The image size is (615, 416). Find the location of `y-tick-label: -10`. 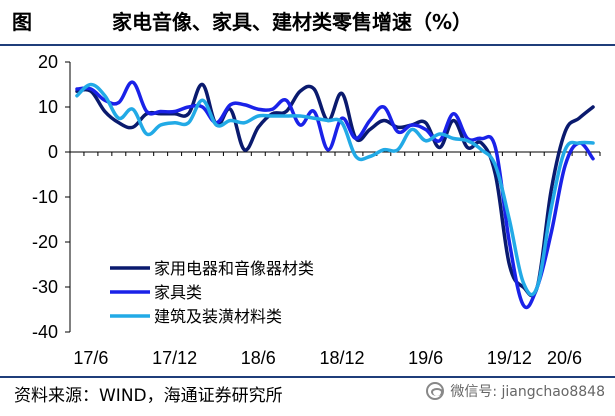

y-tick-label: -10 is located at coordinates (45, 197).